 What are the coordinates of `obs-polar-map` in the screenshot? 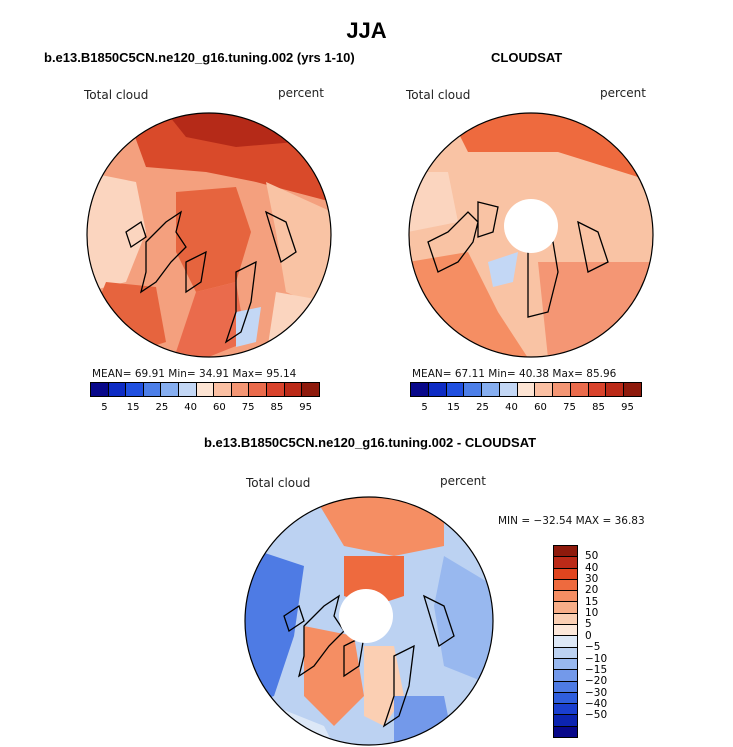 It's located at (531, 235).